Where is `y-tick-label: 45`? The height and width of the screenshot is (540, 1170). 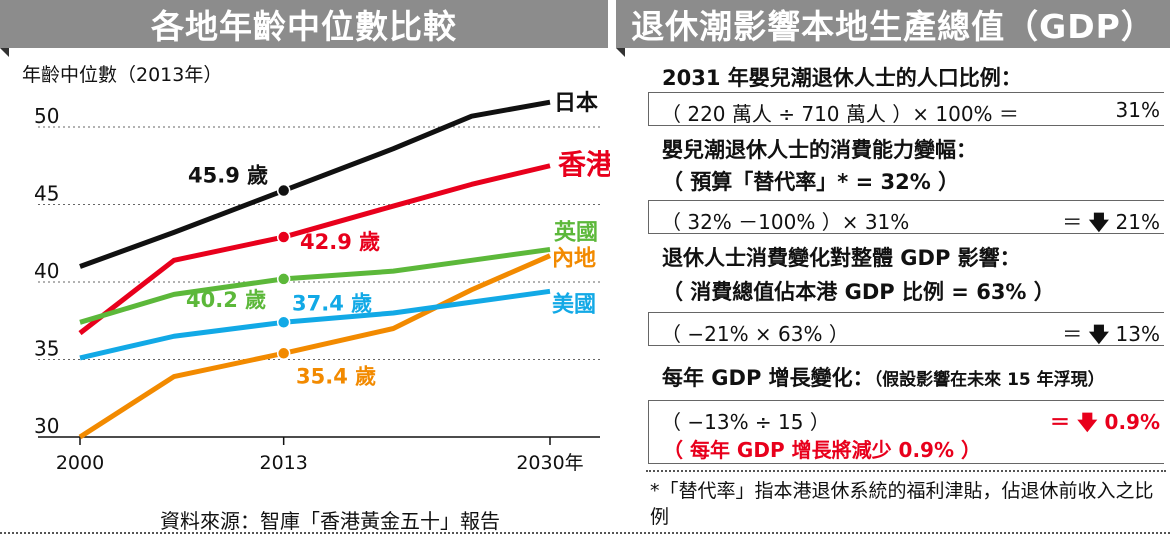 y-tick-label: 45 is located at coordinates (46, 194).